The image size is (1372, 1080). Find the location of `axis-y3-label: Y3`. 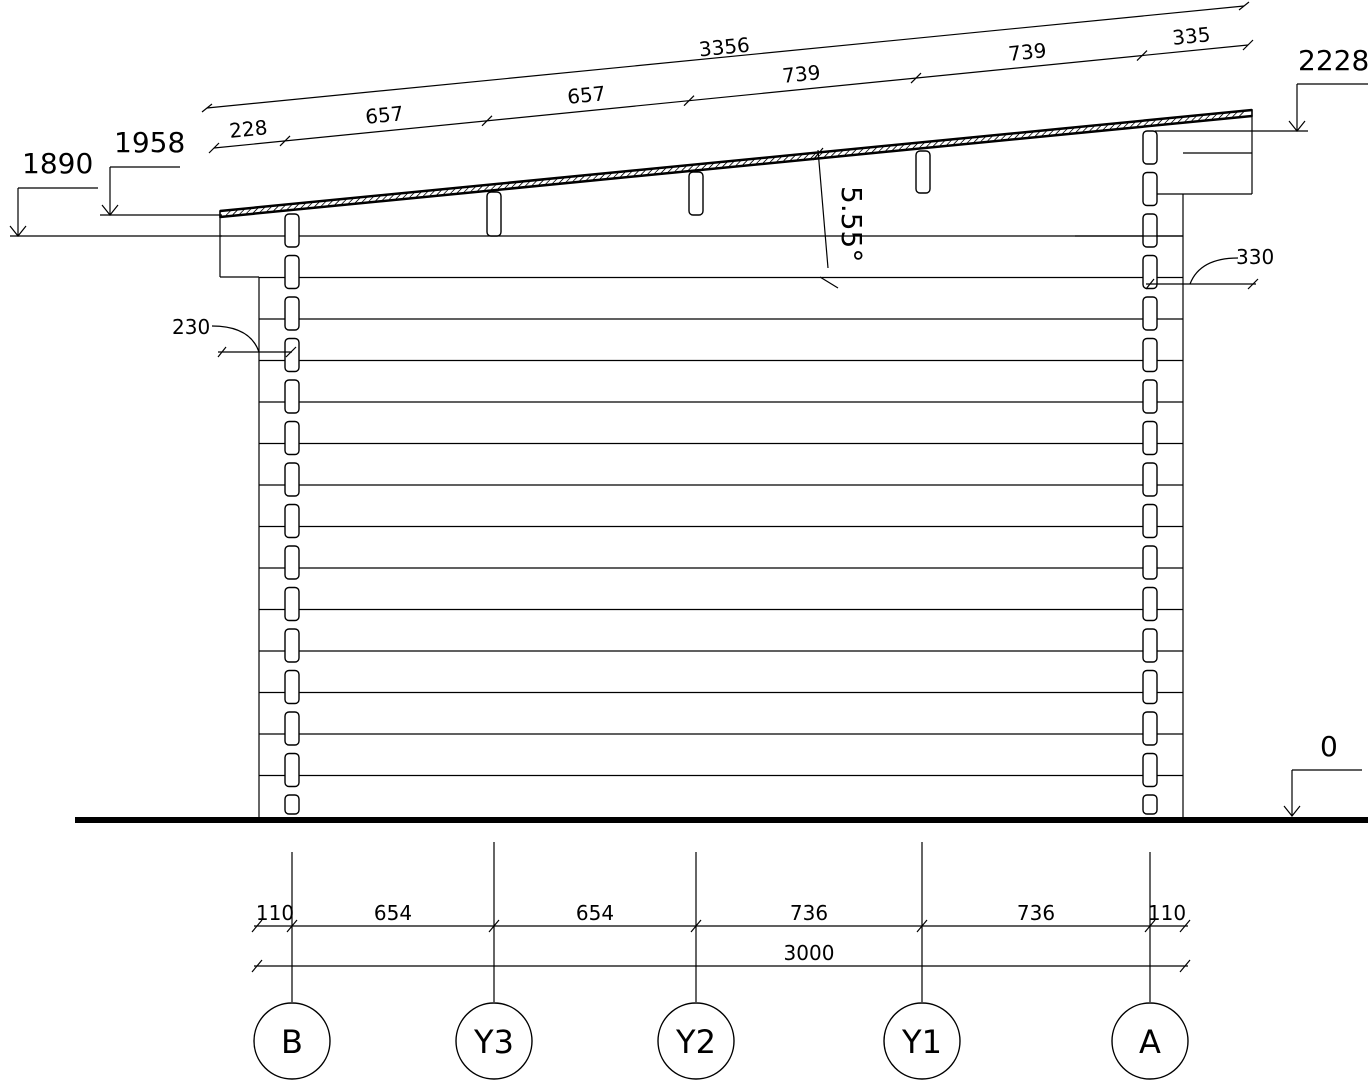

axis-y3-label: Y3 is located at coordinates (493, 1042).